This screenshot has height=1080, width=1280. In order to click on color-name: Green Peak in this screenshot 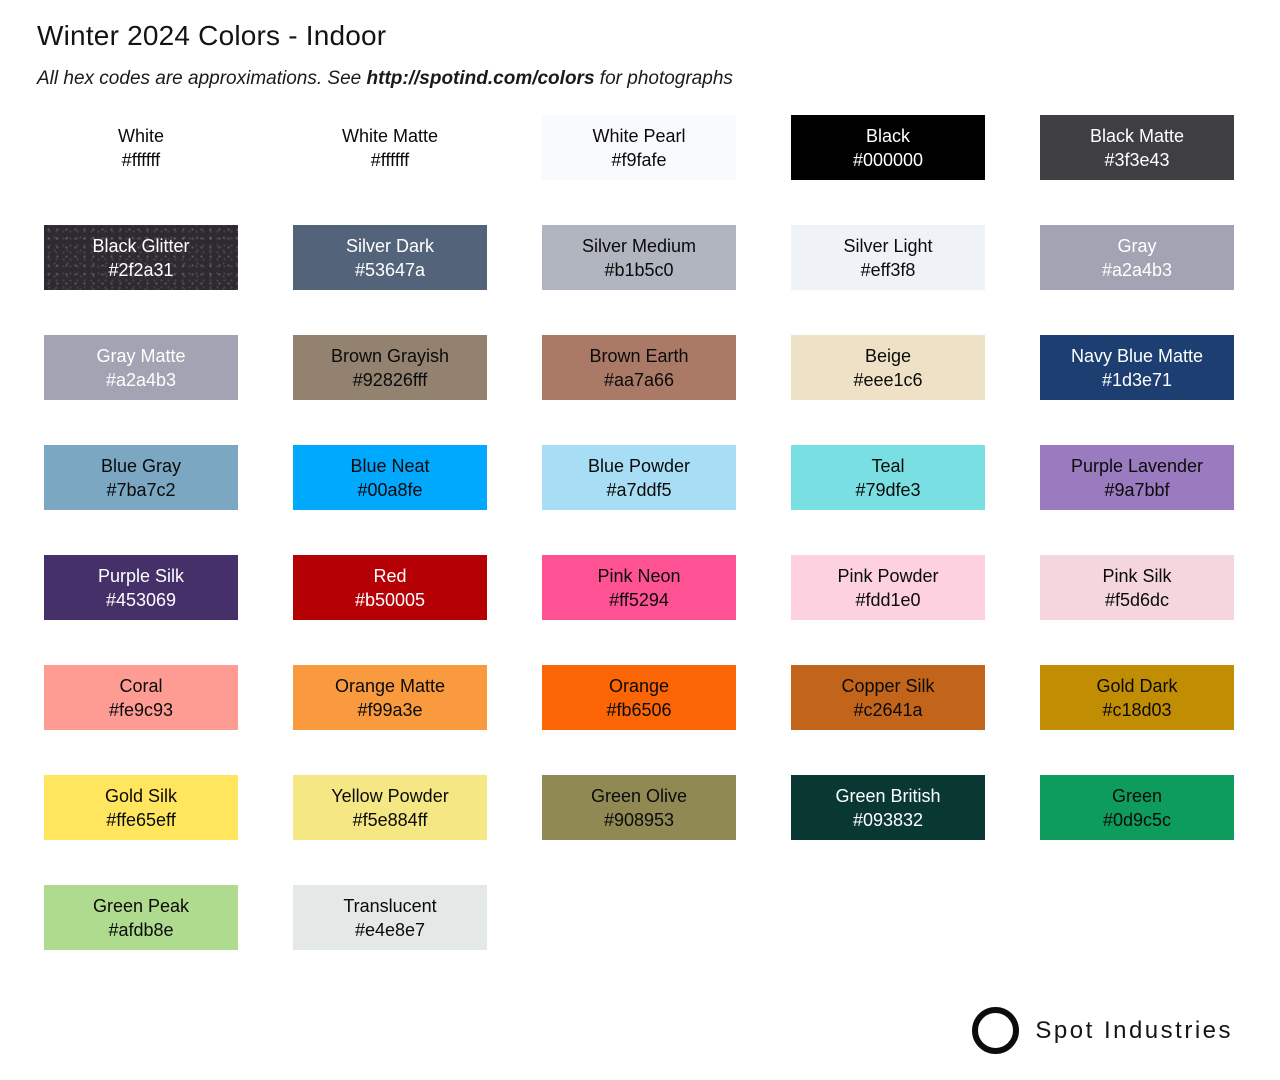, I will do `click(141, 905)`.